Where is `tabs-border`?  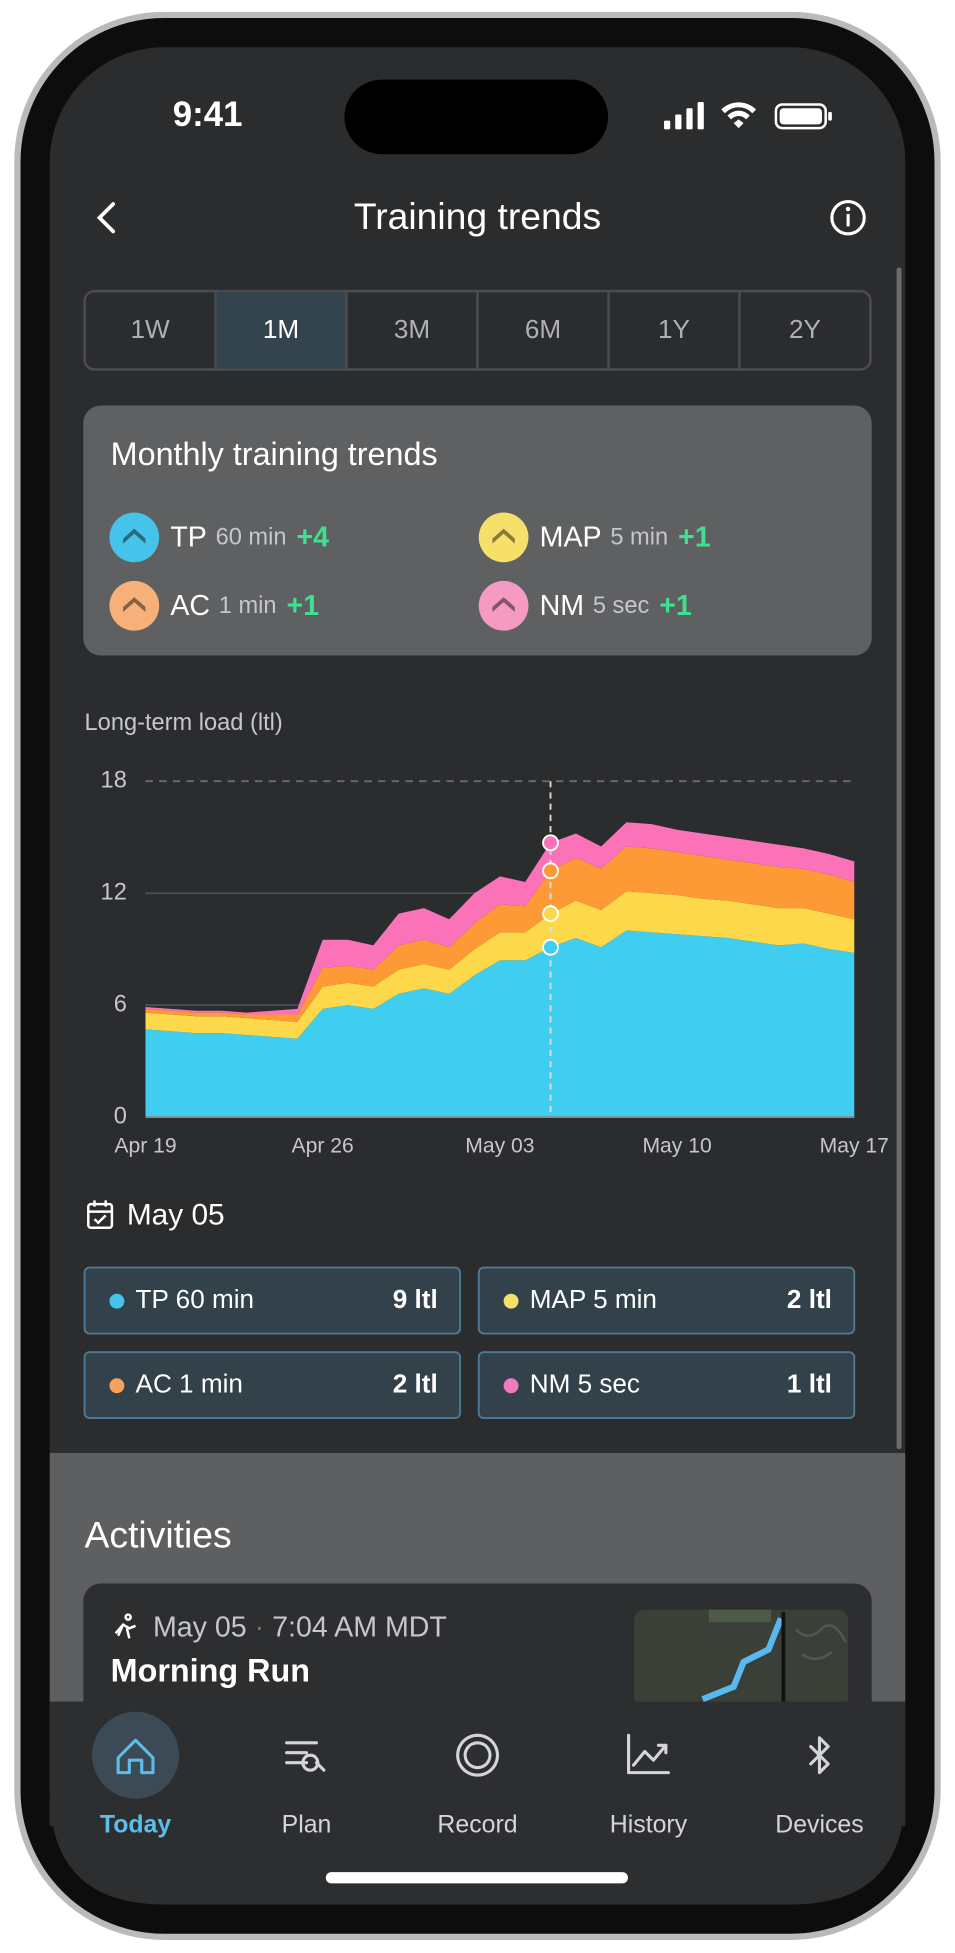
tabs-border is located at coordinates (477, 330).